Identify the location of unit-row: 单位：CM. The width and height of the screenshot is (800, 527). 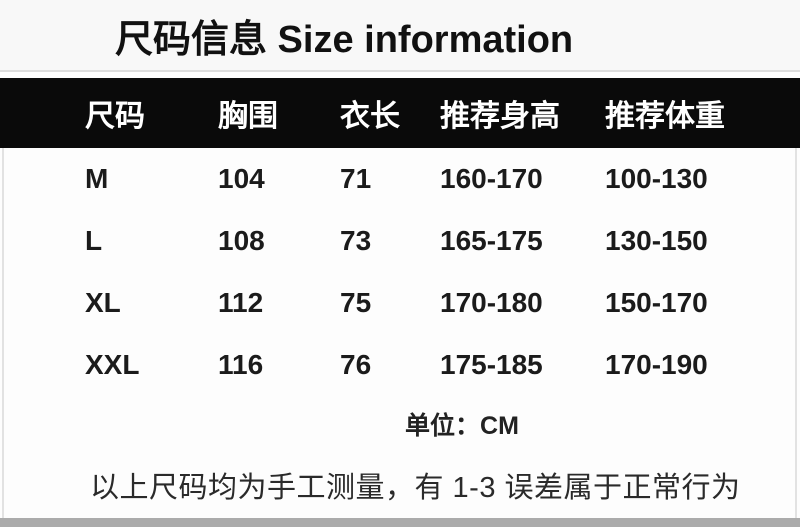
(400, 424).